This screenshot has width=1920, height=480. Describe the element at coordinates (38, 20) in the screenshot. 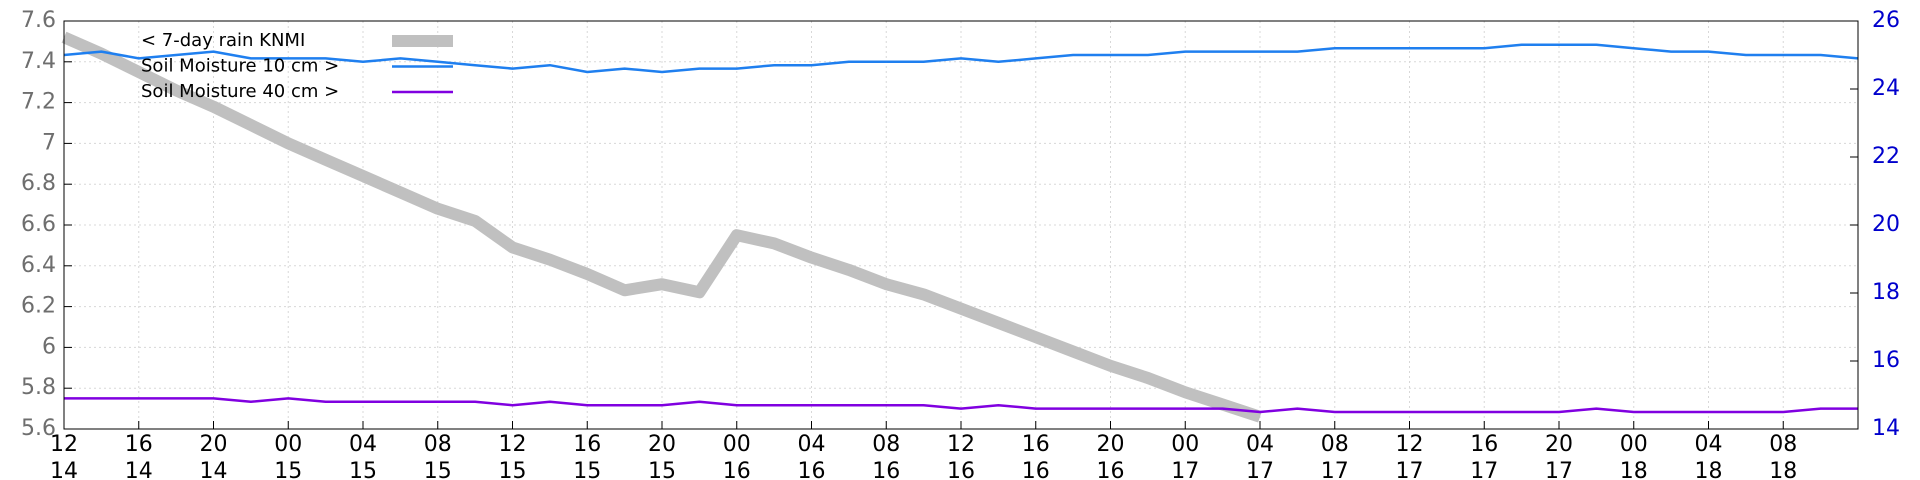

I see `y-tick-label: 7.6` at that location.